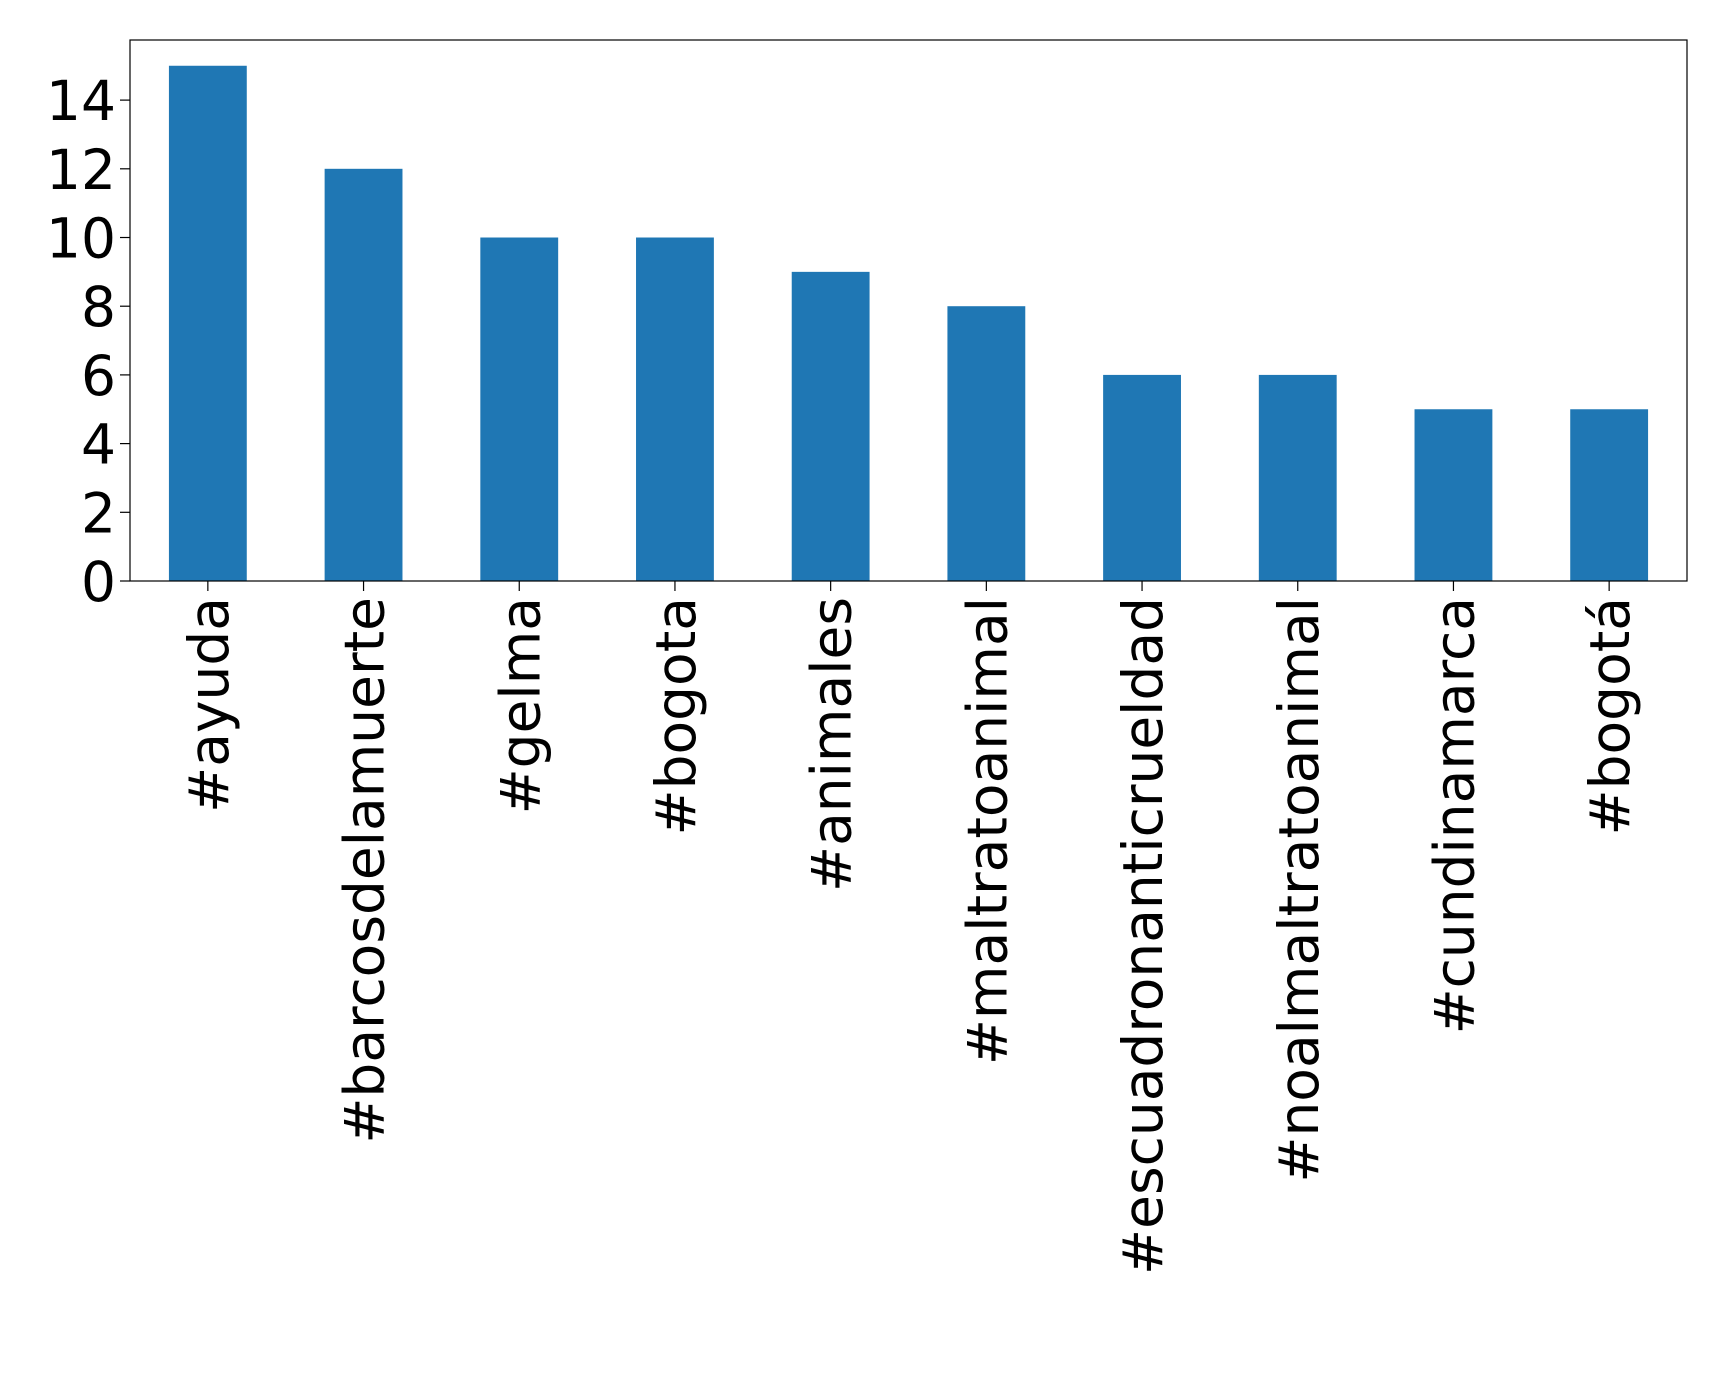  I want to click on x-tick-label: #noalmaltratoanimal, so click(1299, 890).